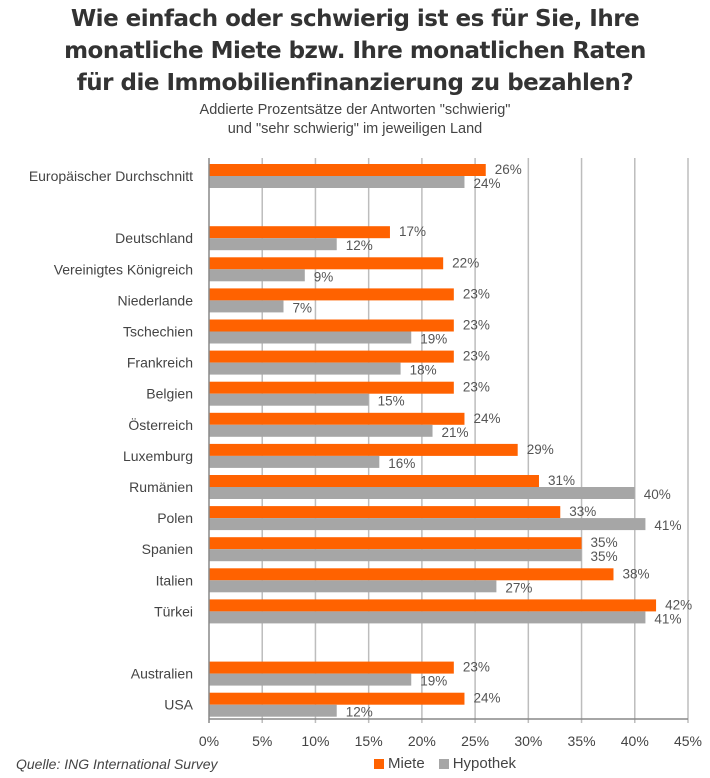 The width and height of the screenshot is (710, 778). I want to click on value-label-hypothek: 35%, so click(604, 556).